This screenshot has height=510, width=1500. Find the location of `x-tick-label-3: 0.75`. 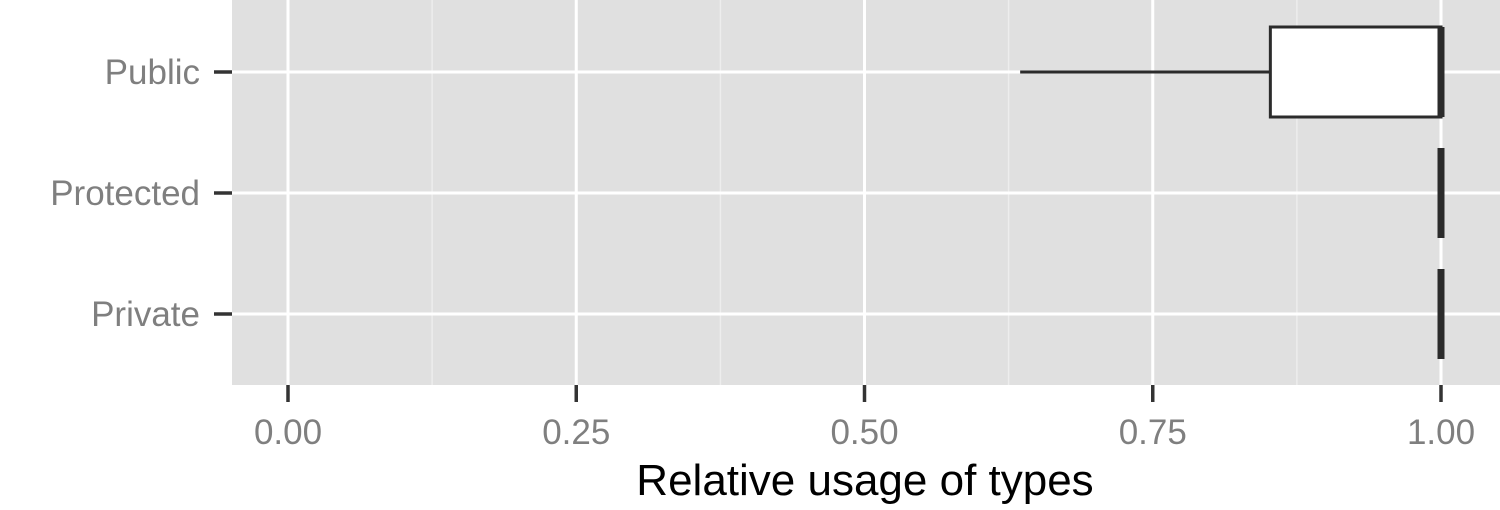

x-tick-label-3: 0.75 is located at coordinates (1153, 432).